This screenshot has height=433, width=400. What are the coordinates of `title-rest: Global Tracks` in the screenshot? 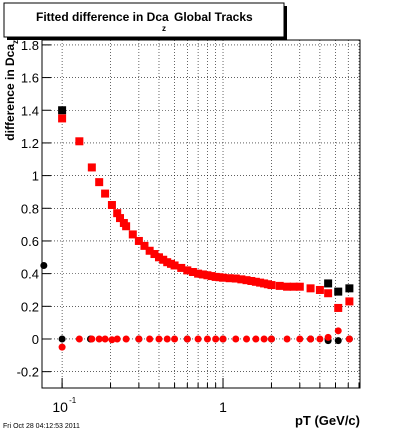 It's located at (213, 17).